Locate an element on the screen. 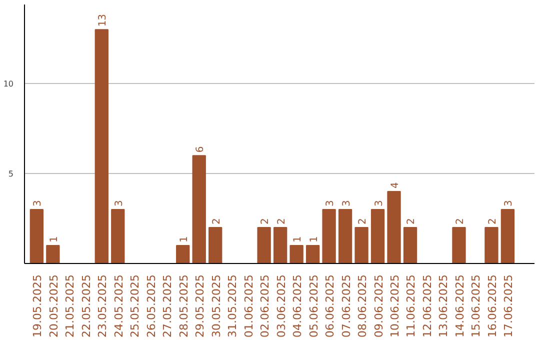 Image resolution: width=540 pixels, height=340 pixels. x-tick-label: 20.05.2025 is located at coordinates (53, 306).